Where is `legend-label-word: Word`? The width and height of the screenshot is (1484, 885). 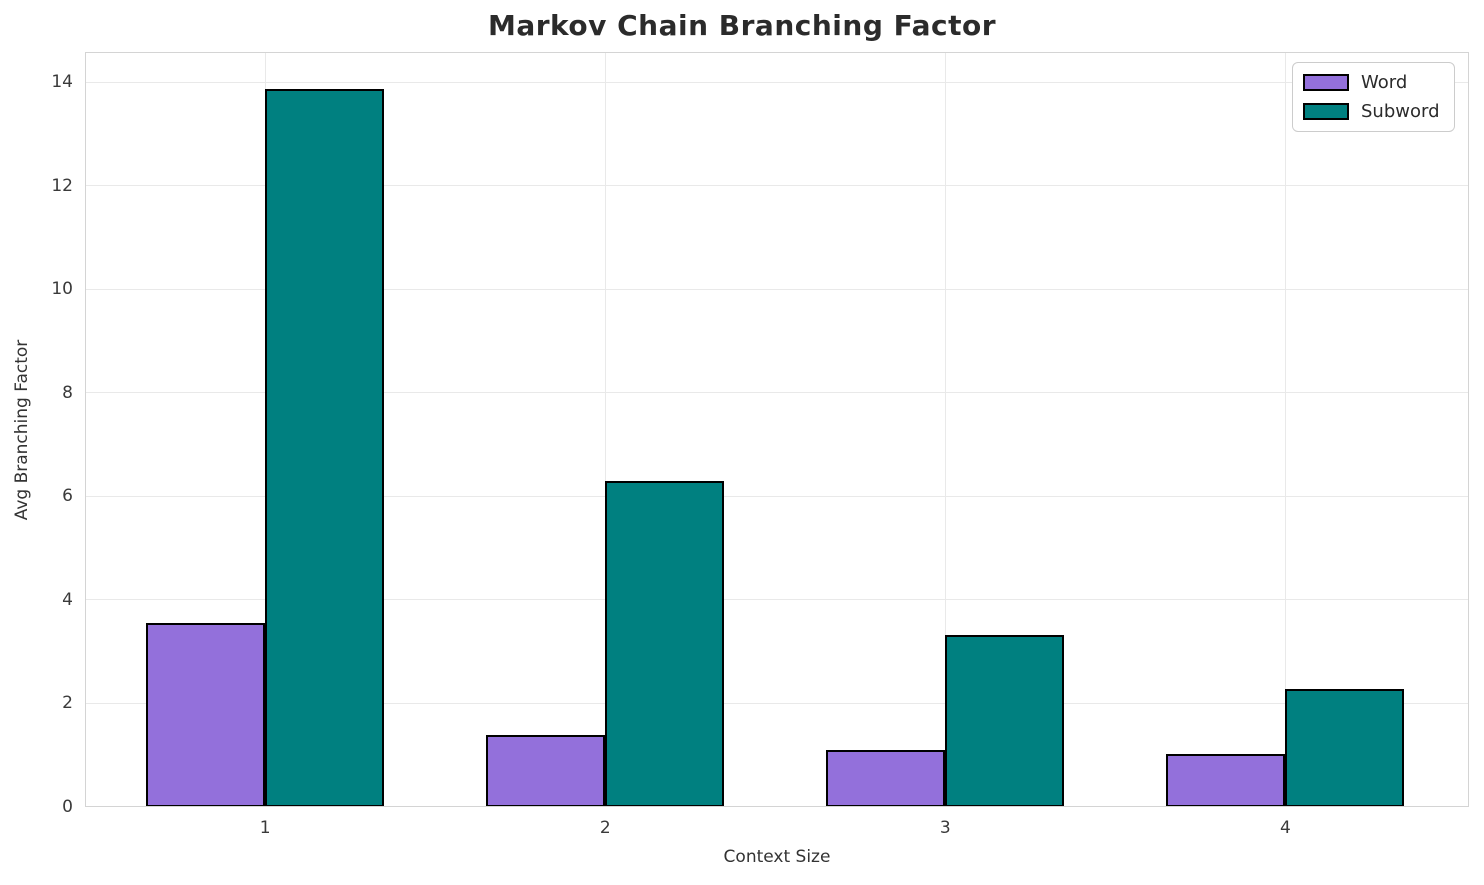
legend-label-word: Word is located at coordinates (1384, 82).